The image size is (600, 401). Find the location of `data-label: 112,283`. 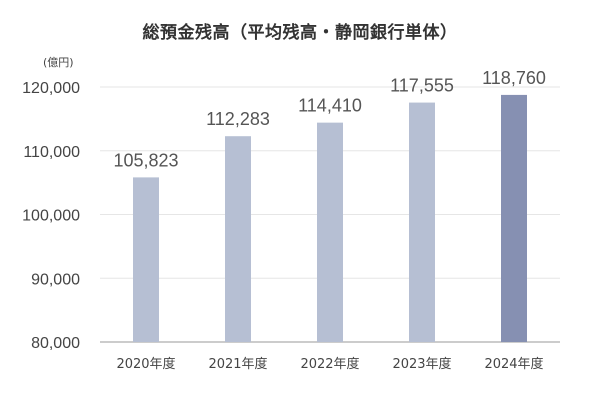

data-label: 112,283 is located at coordinates (238, 119).